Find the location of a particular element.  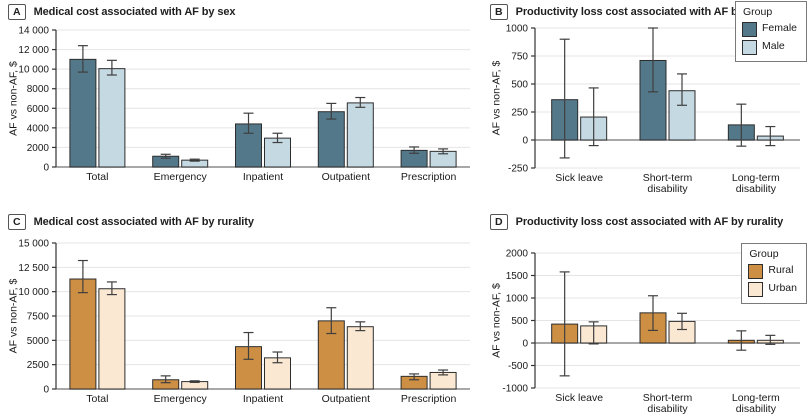

legend-item-female: Female is located at coordinates (769, 29).